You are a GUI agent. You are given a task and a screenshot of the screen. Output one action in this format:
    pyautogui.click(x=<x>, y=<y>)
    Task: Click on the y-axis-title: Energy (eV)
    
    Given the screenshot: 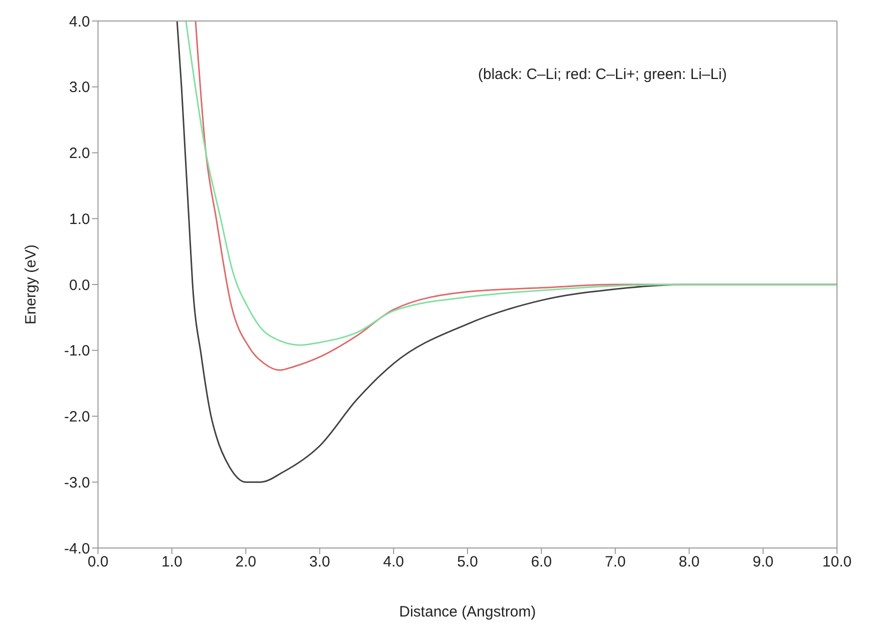 What is the action you would take?
    pyautogui.click(x=31, y=284)
    